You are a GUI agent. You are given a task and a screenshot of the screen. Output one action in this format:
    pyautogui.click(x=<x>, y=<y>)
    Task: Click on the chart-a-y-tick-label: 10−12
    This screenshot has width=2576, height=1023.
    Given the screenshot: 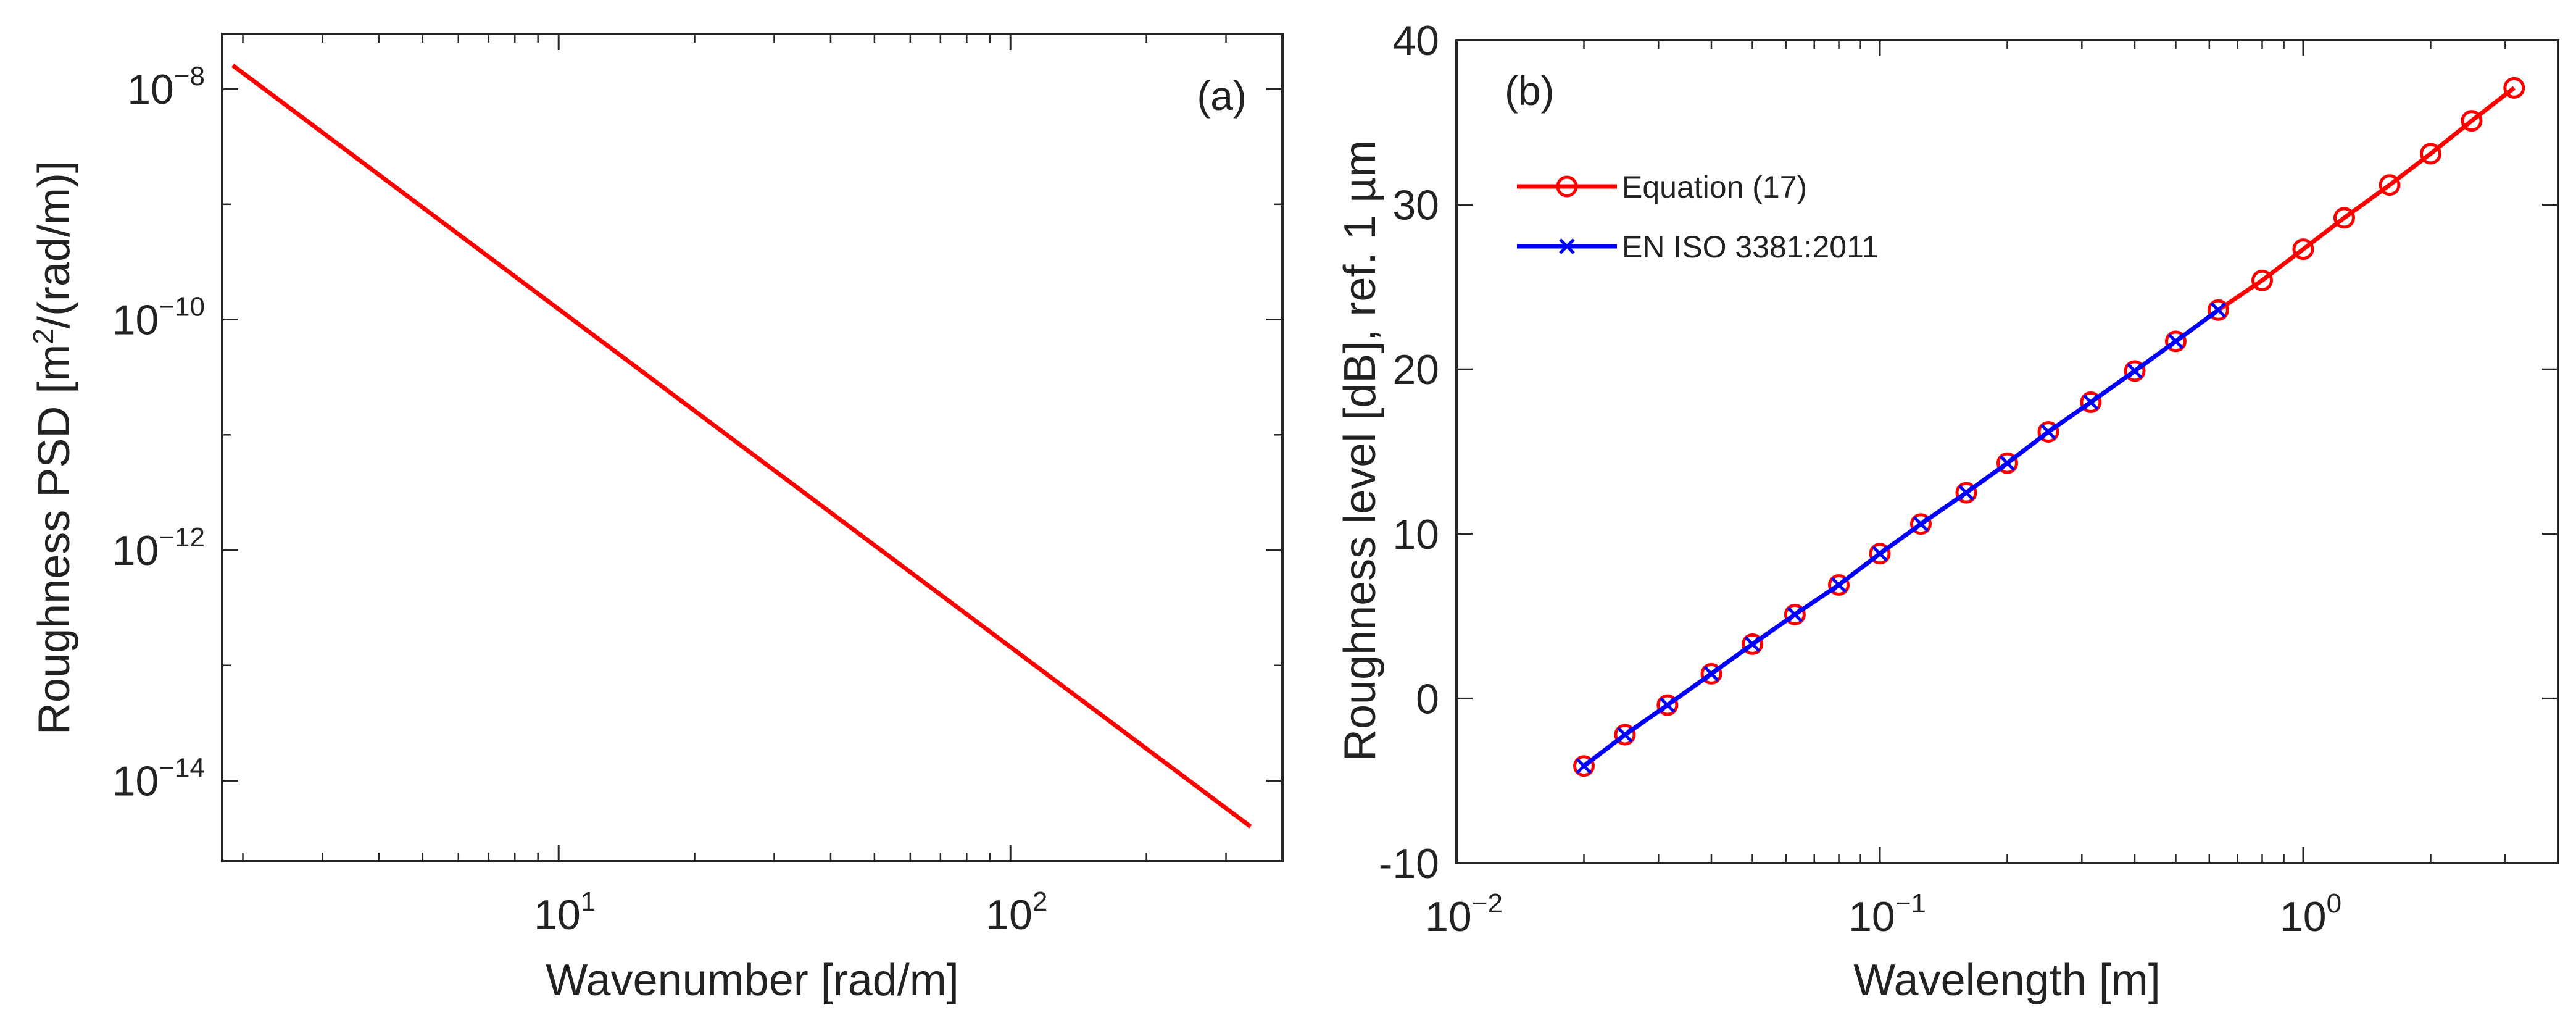 What is the action you would take?
    pyautogui.click(x=158, y=548)
    